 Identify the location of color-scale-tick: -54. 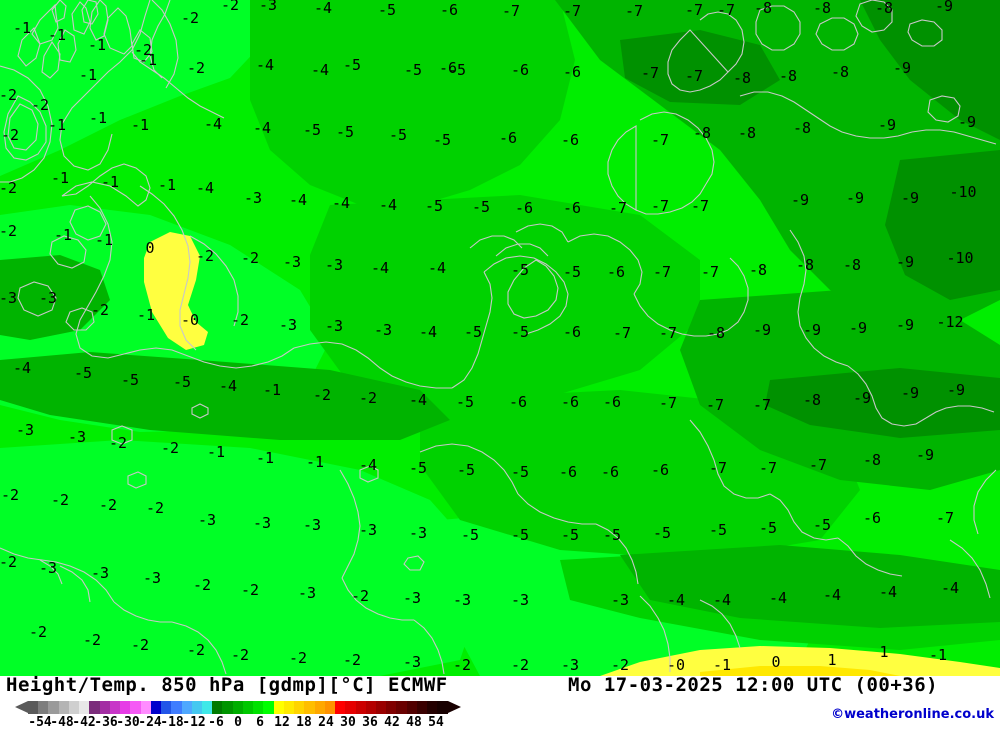
(40, 722).